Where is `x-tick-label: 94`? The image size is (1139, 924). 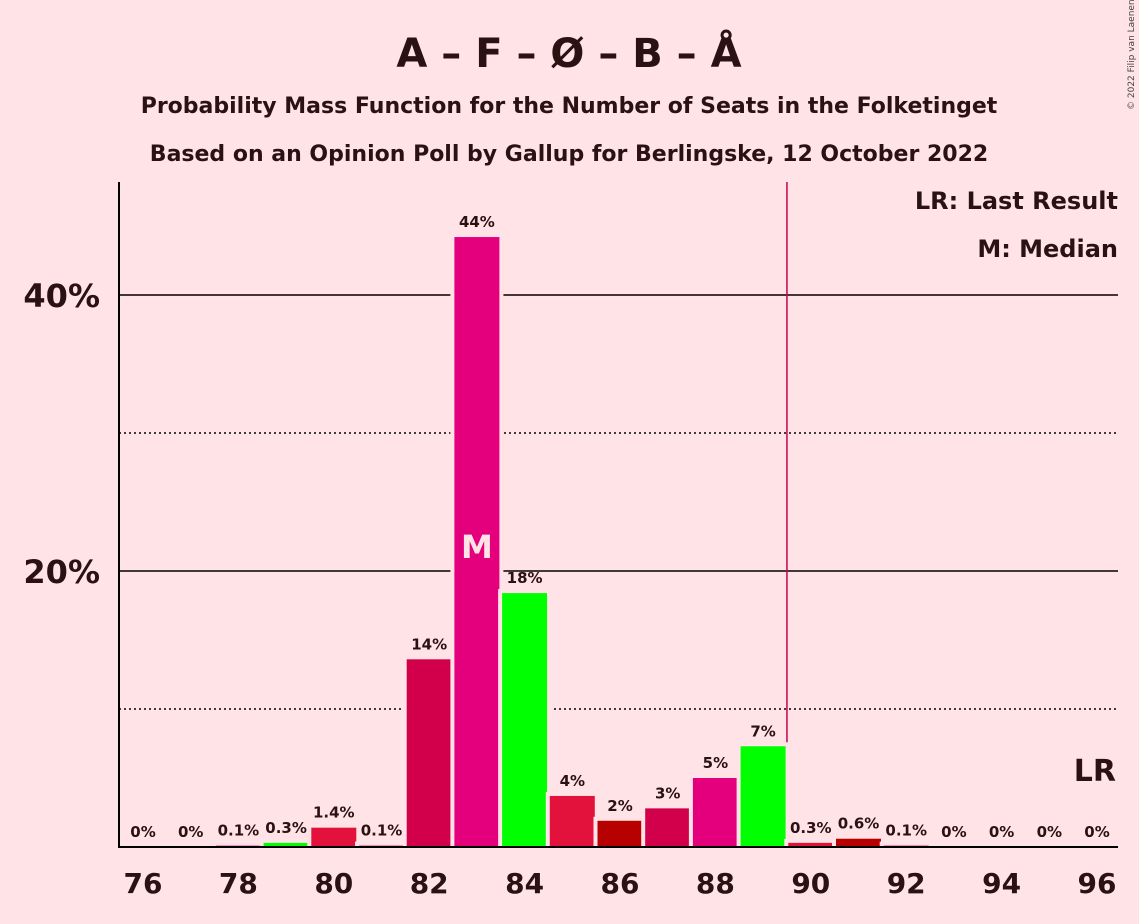 x-tick-label: 94 is located at coordinates (1001, 883).